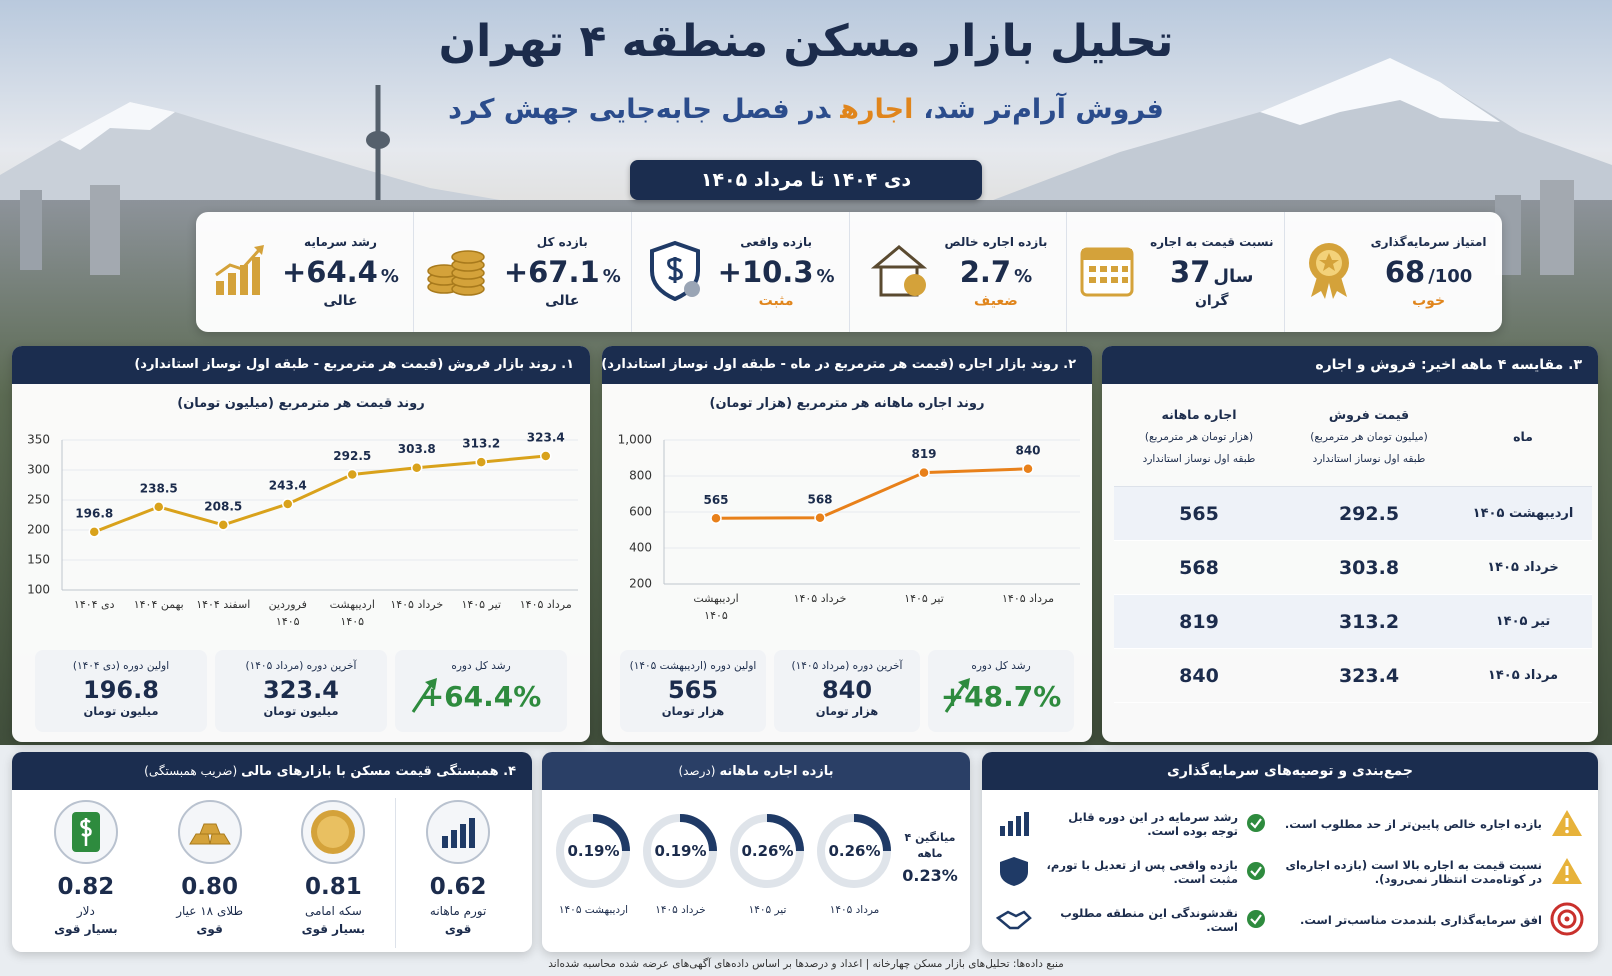 The height and width of the screenshot is (976, 1612). What do you see at coordinates (121, 690) in the screenshot?
I see `stat-value: 196.8` at bounding box center [121, 690].